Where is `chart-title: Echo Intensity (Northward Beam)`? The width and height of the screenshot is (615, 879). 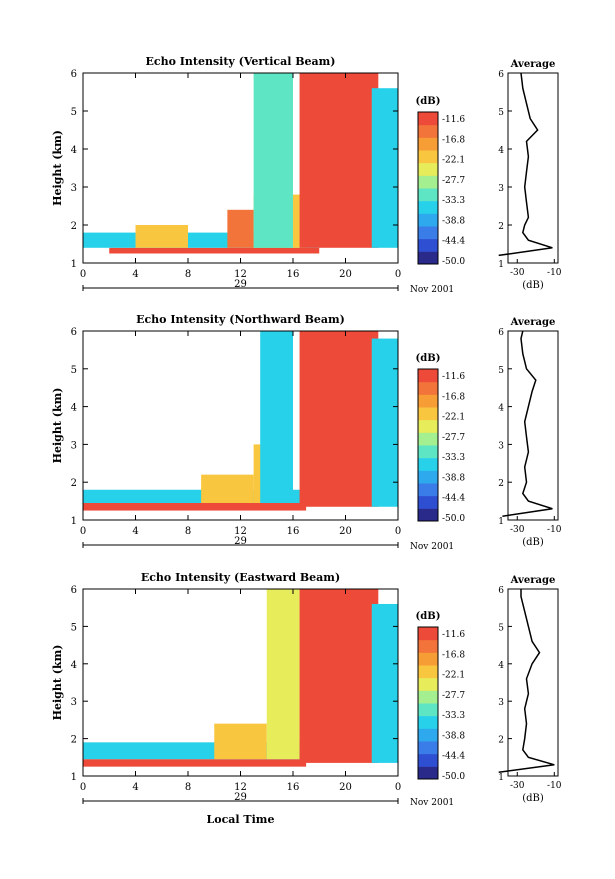 chart-title: Echo Intensity (Northward Beam) is located at coordinates (240, 319).